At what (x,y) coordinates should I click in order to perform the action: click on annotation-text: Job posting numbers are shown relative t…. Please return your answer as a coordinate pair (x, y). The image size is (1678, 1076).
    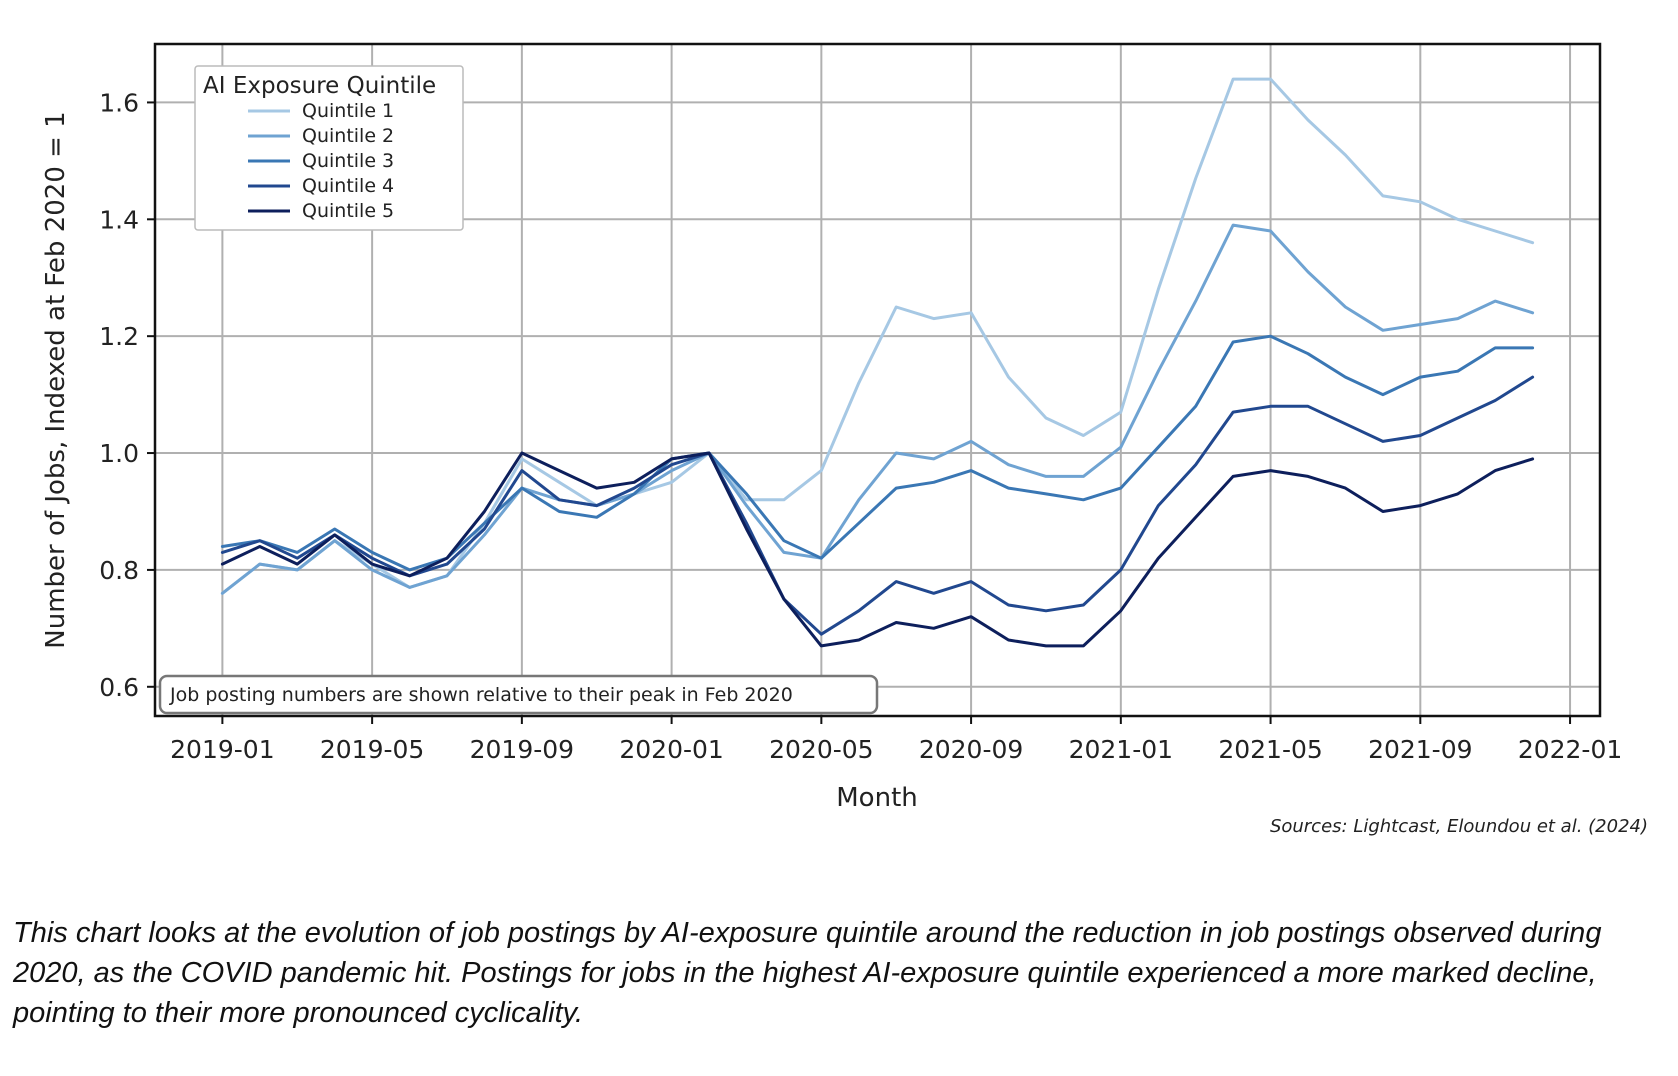
    Looking at the image, I should click on (481, 695).